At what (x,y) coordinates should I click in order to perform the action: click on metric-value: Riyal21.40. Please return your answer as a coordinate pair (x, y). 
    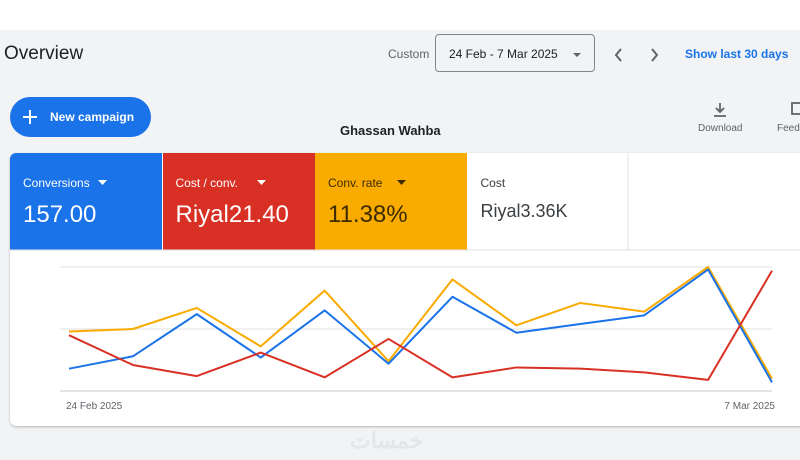
    Looking at the image, I should click on (232, 214).